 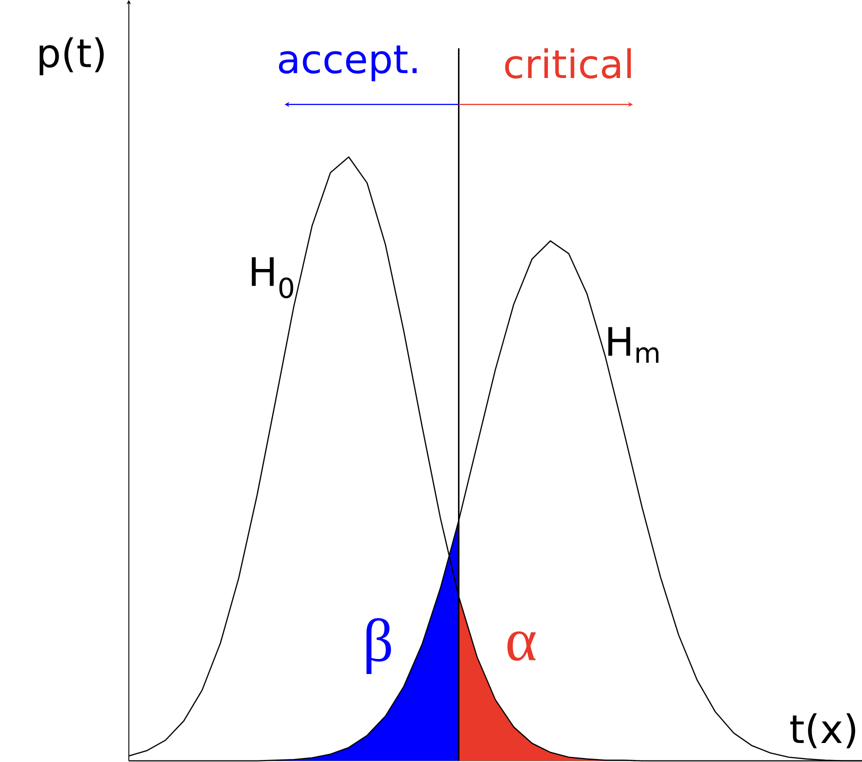 I want to click on text: critical, so click(x=568, y=63).